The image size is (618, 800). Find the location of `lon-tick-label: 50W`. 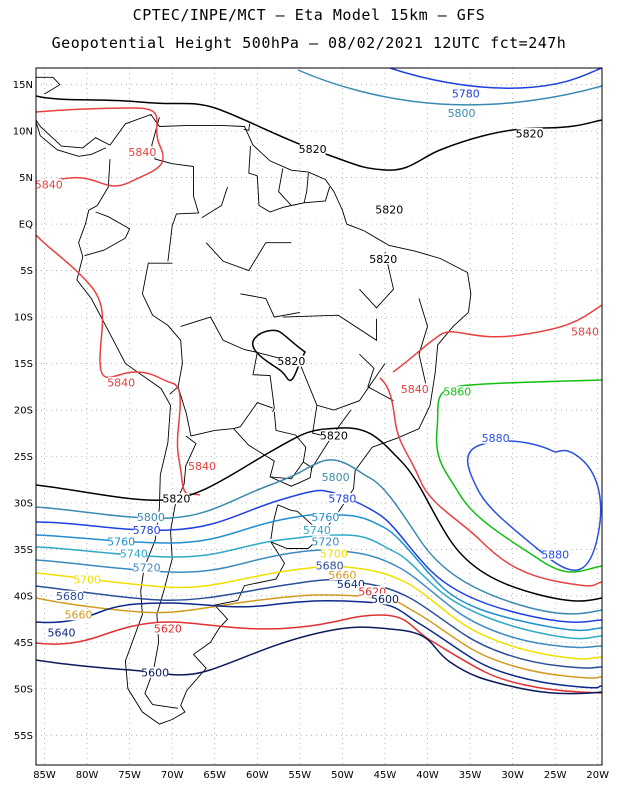

lon-tick-label: 50W is located at coordinates (342, 775).